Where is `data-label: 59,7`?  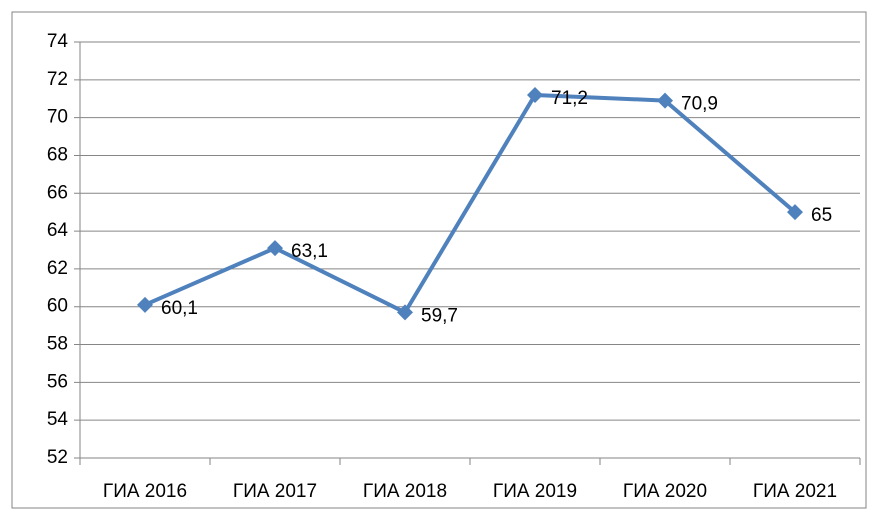 data-label: 59,7 is located at coordinates (439, 315).